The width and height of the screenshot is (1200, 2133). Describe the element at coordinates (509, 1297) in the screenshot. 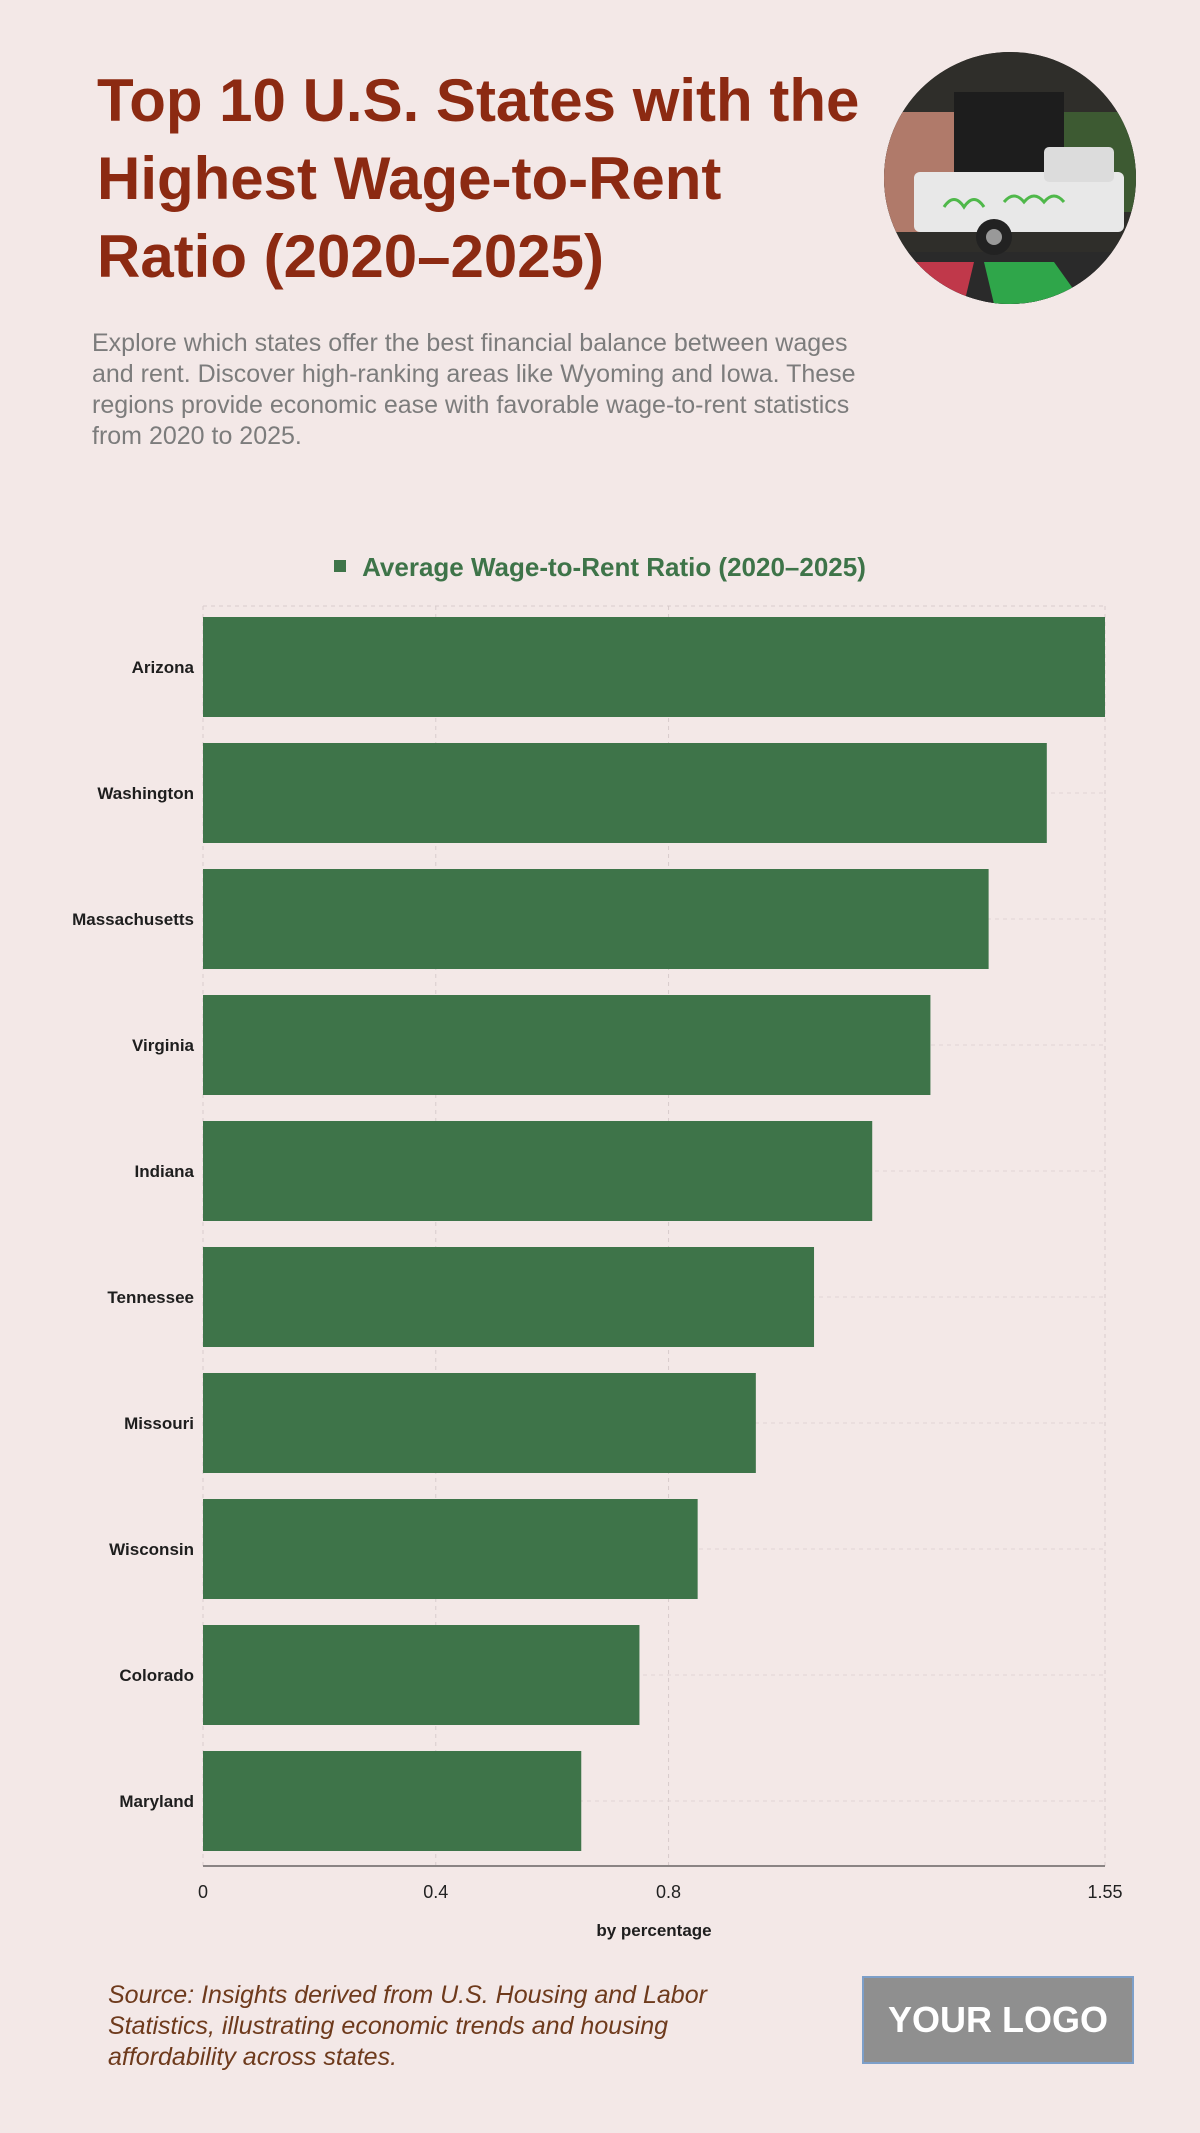

I see `bar-tennessee` at that location.